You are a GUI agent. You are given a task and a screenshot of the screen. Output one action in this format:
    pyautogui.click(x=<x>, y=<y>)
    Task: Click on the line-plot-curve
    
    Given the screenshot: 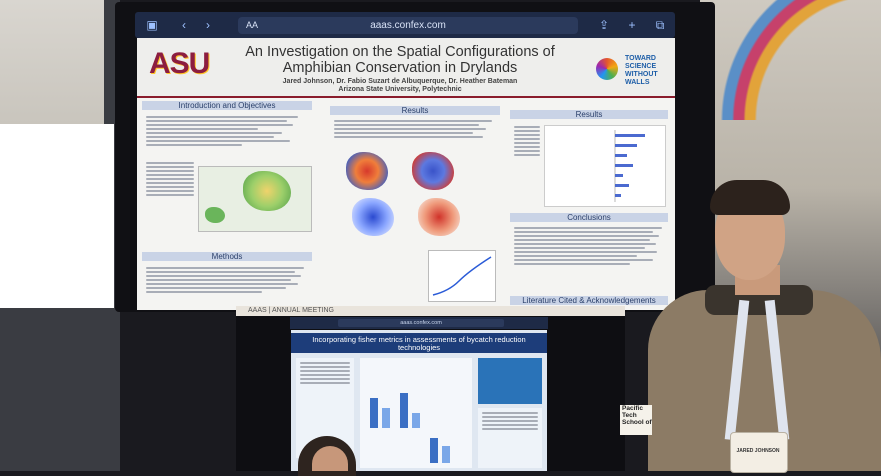 What is the action you would take?
    pyautogui.click(x=462, y=276)
    